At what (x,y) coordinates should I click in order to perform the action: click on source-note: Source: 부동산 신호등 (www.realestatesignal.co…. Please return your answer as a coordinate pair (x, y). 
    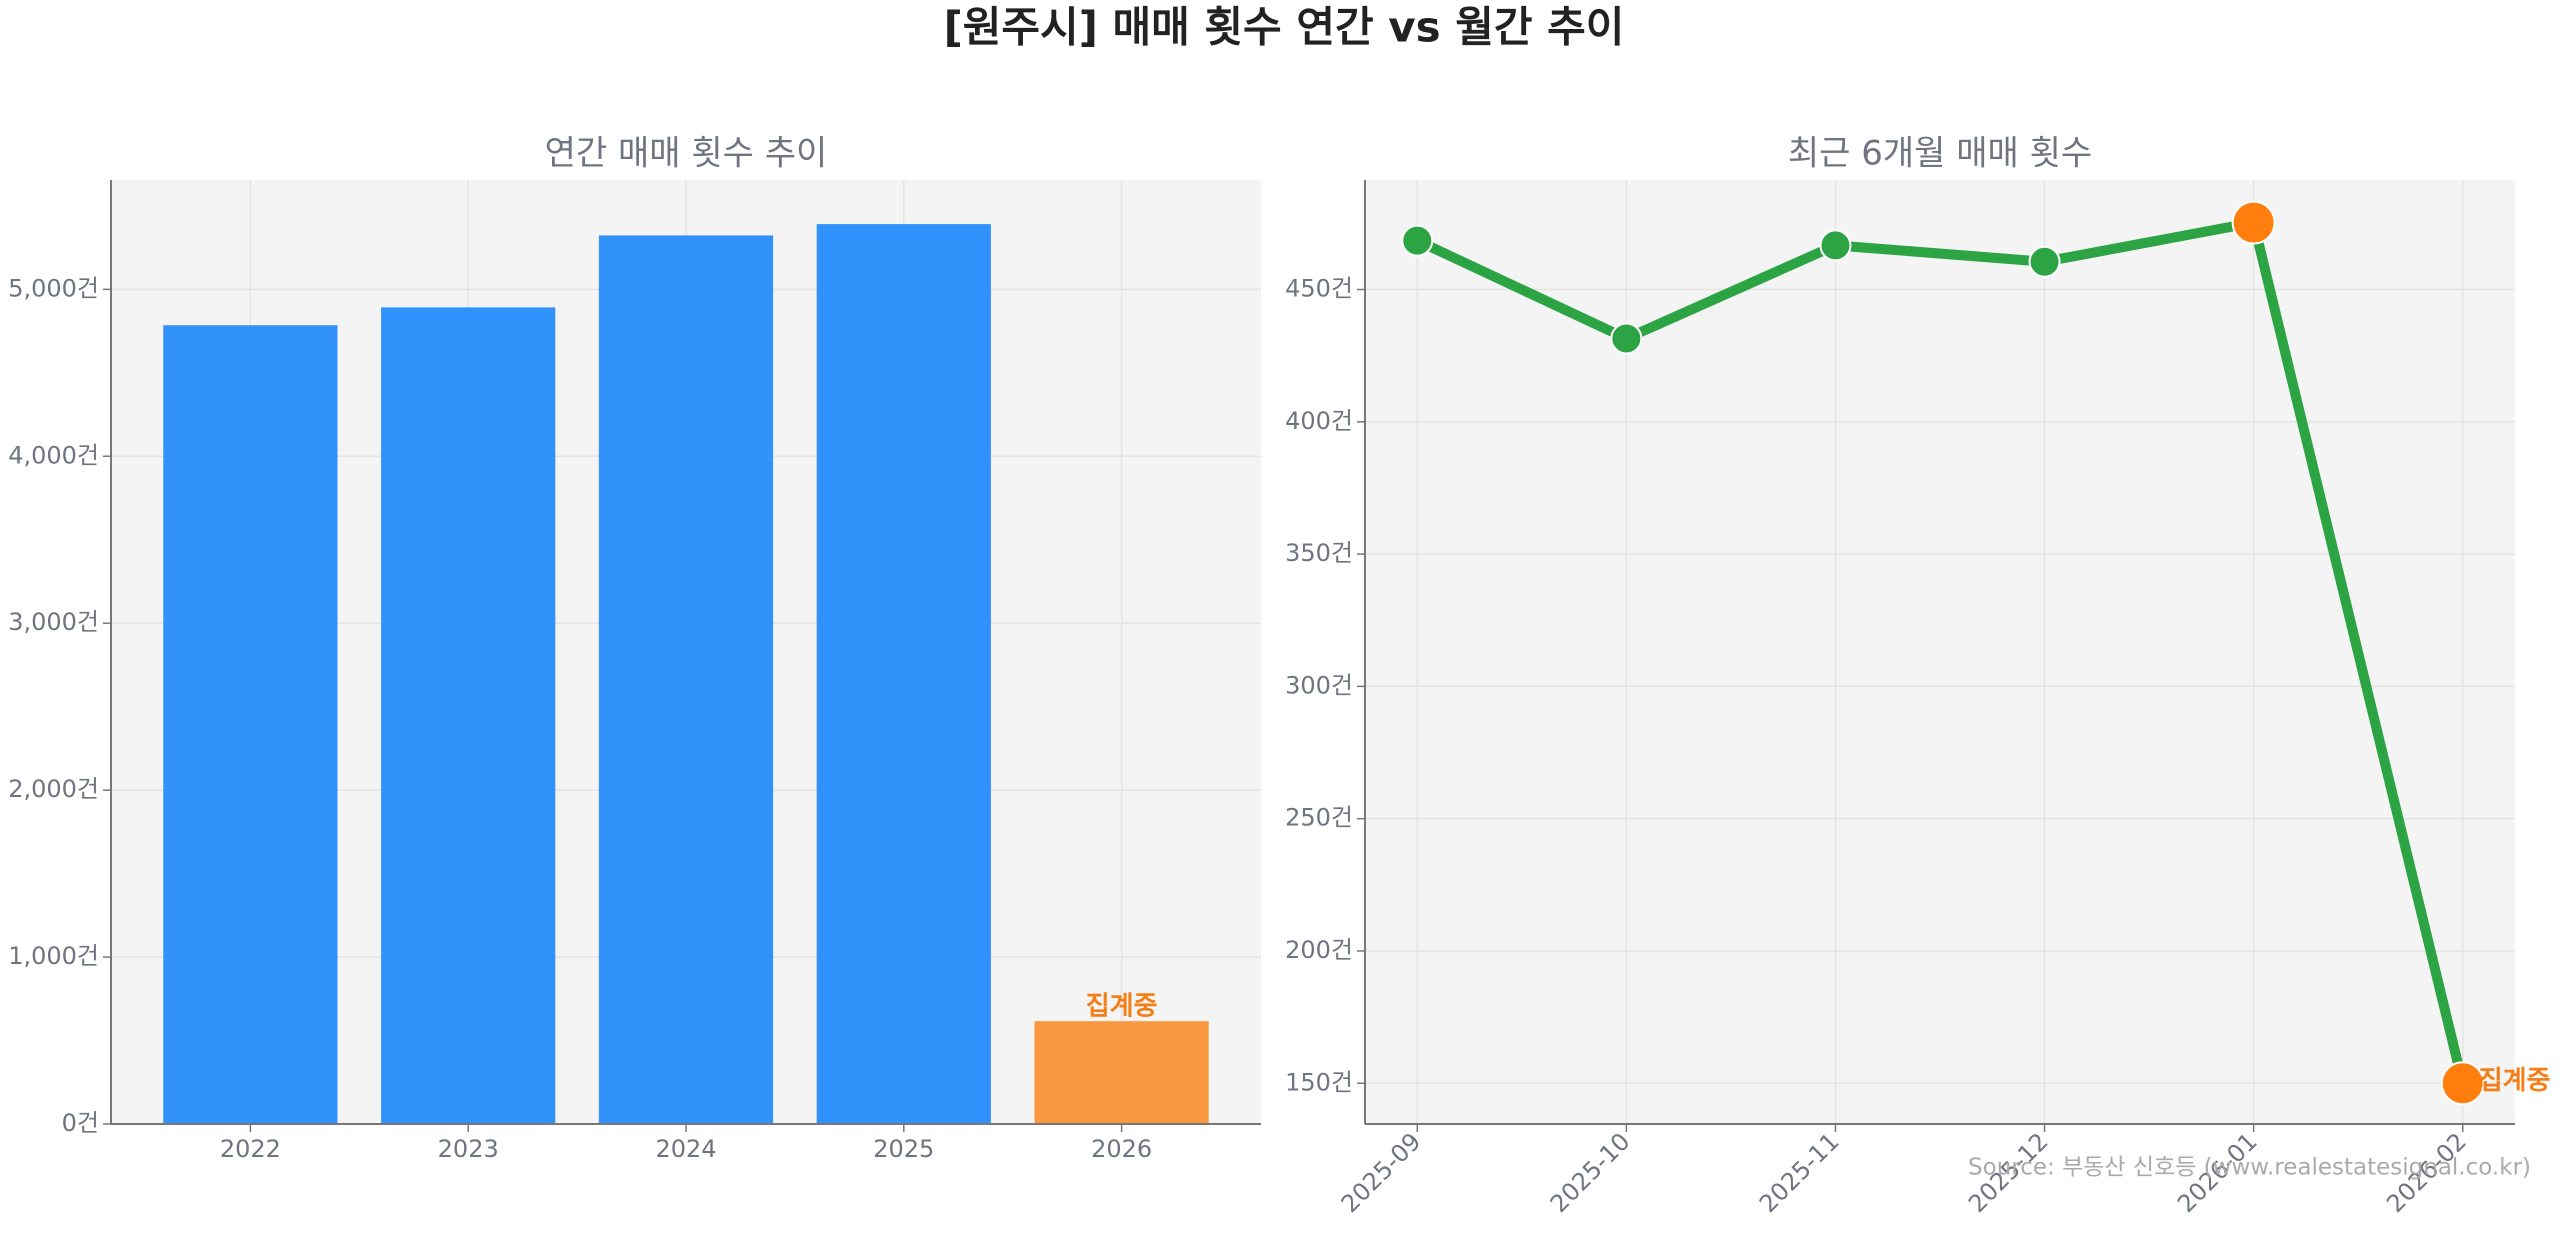
    Looking at the image, I should click on (2249, 1168).